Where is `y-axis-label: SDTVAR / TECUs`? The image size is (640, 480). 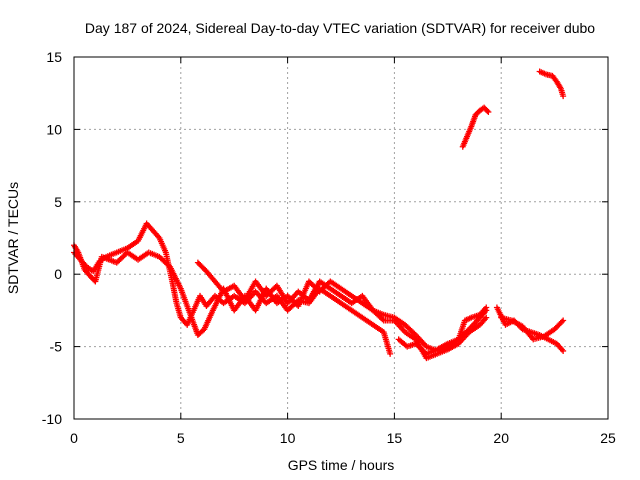
y-axis-label: SDTVAR / TECUs is located at coordinates (13, 238).